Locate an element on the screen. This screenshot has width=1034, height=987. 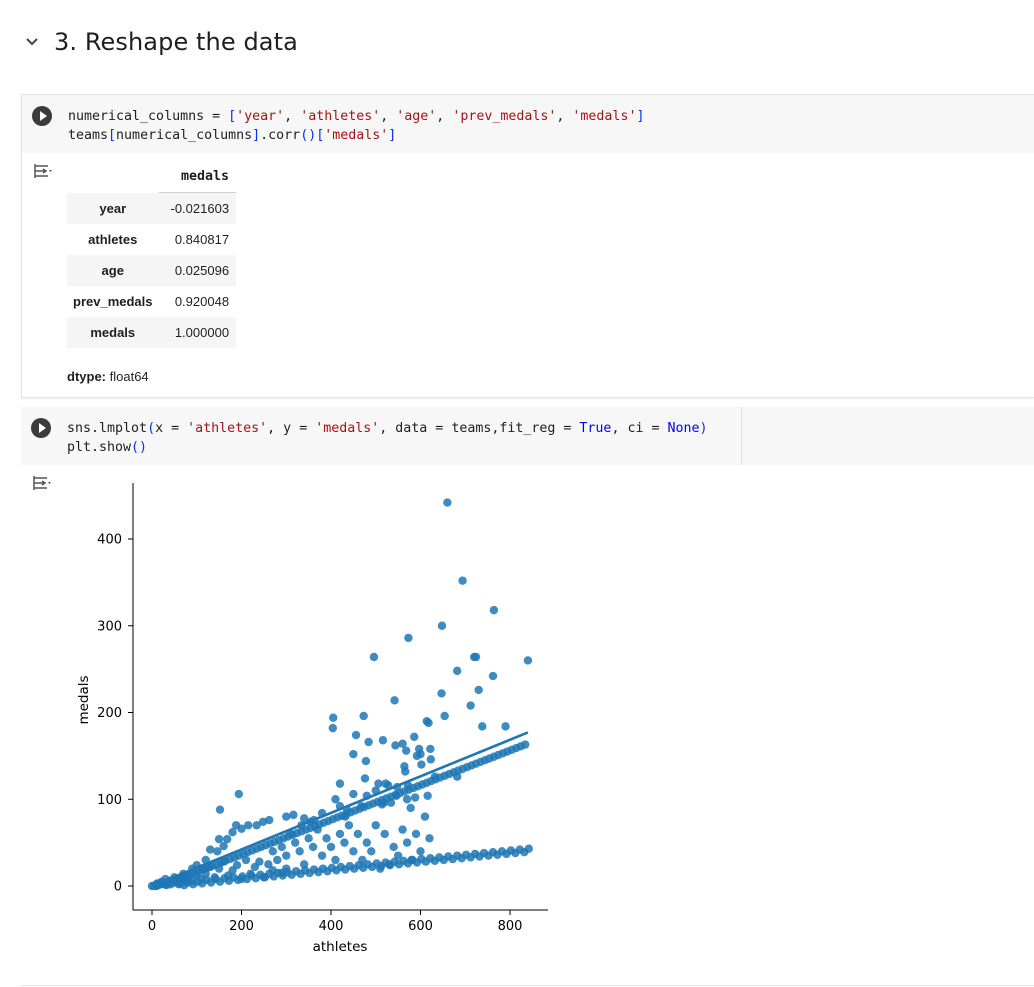
row-label: medals is located at coordinates (113, 332).